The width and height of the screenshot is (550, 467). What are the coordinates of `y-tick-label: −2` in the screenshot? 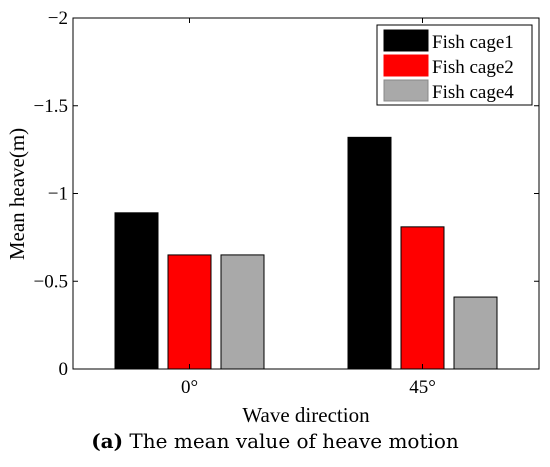 It's located at (58, 18).